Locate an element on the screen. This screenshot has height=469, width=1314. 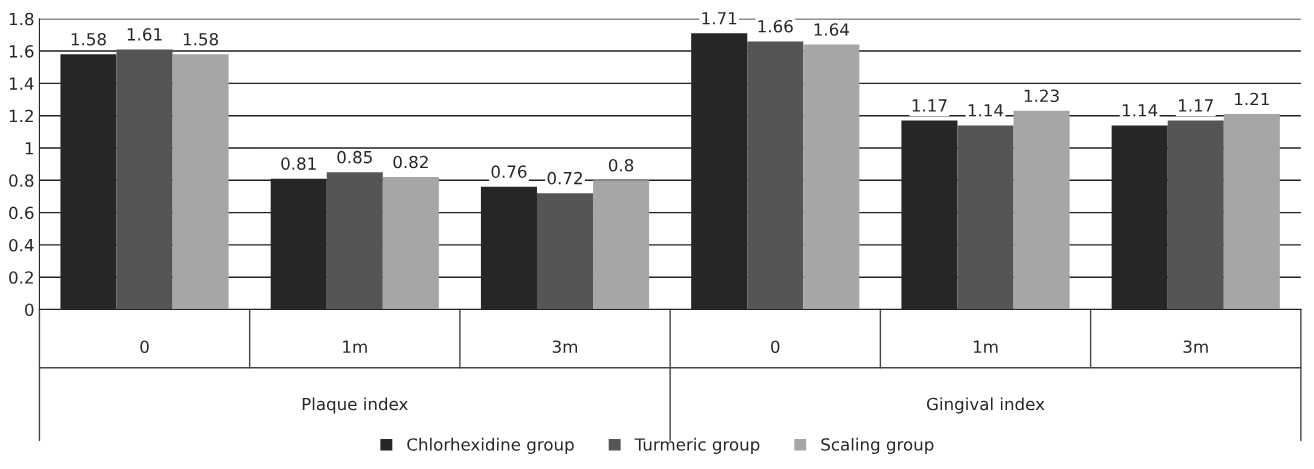
y-tick-label: 0.8 is located at coordinates (21, 180).